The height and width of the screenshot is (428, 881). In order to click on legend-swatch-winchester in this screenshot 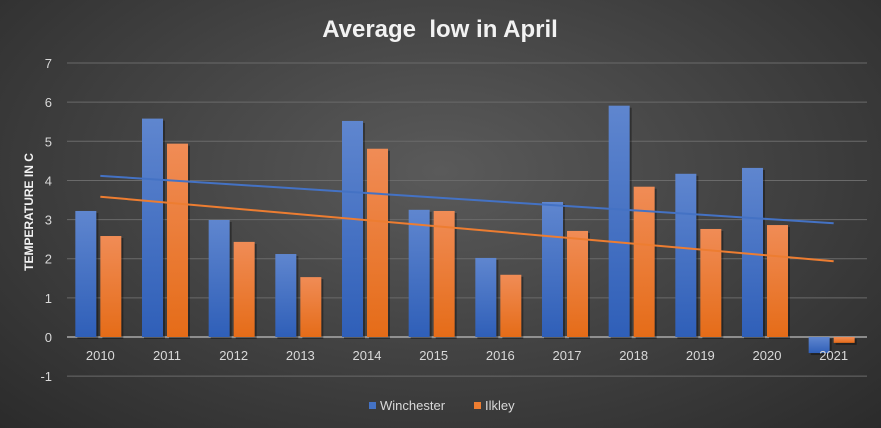, I will do `click(372, 405)`.